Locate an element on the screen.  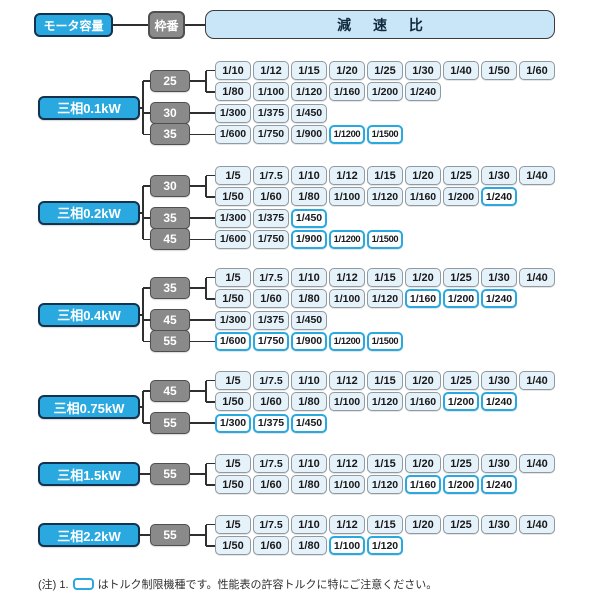
reduction-ratio-header: 減 速 比 is located at coordinates (380, 24).